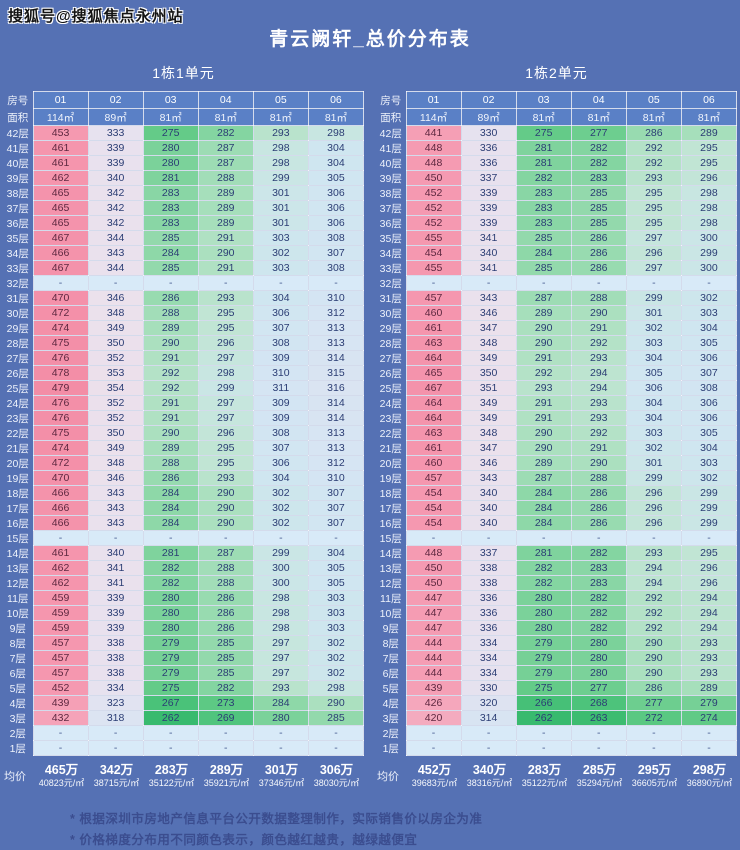 This screenshot has height=850, width=740. I want to click on floor-label: 26层, so click(390, 373).